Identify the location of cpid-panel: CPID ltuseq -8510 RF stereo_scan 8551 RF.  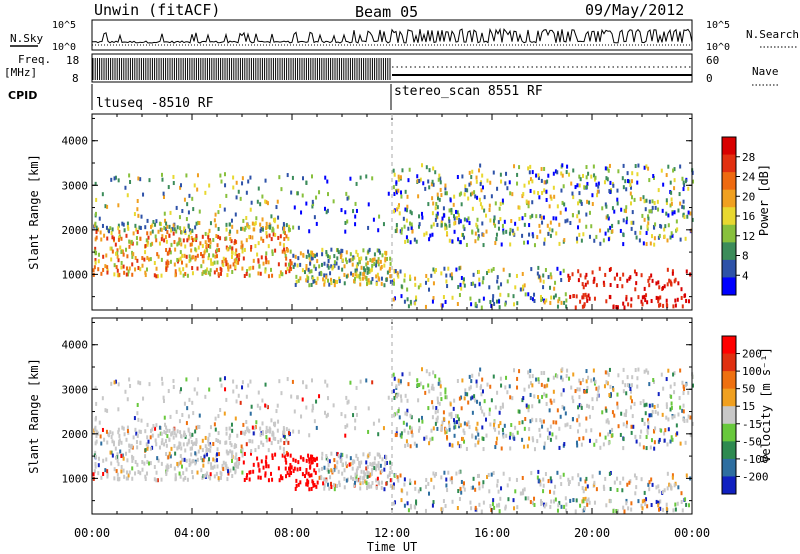
(275, 97).